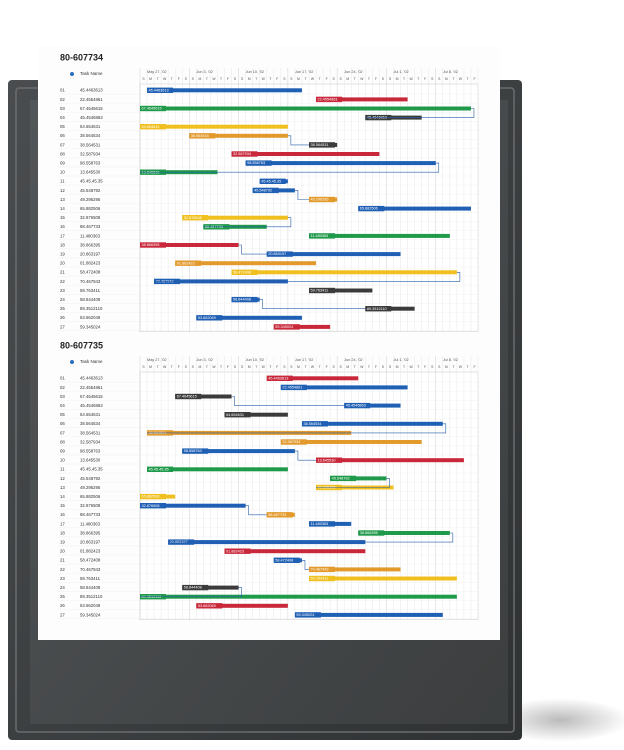 The height and width of the screenshot is (750, 624). What do you see at coordinates (62, 450) in the screenshot?
I see `task-id: 09` at bounding box center [62, 450].